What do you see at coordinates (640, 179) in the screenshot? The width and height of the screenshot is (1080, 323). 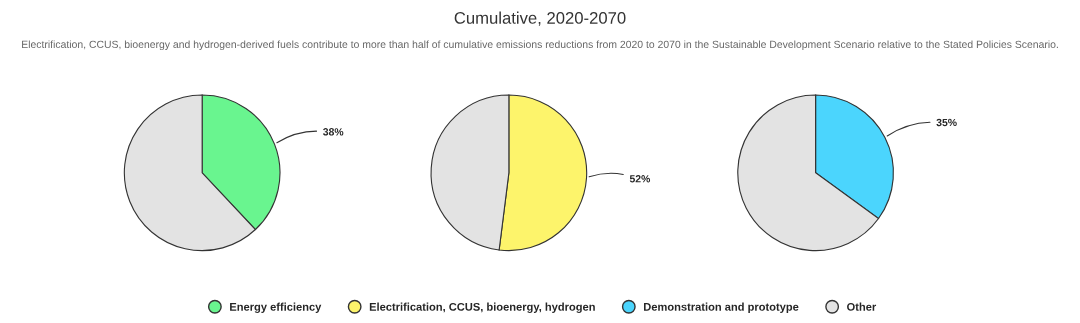 I see `data-label: 52%` at bounding box center [640, 179].